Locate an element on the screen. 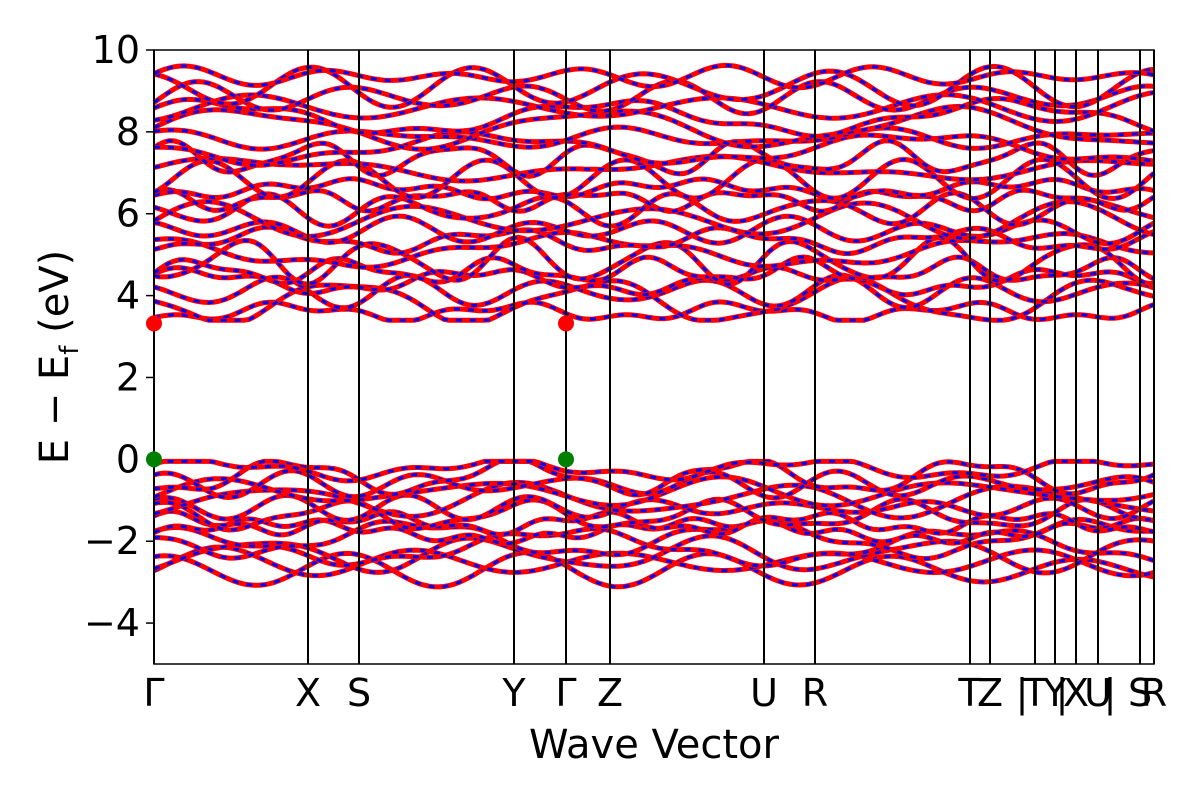 The image size is (1200, 800). y-axis-ticks: −4 −2 0 2 4 6 8 10 is located at coordinates (119, 336).